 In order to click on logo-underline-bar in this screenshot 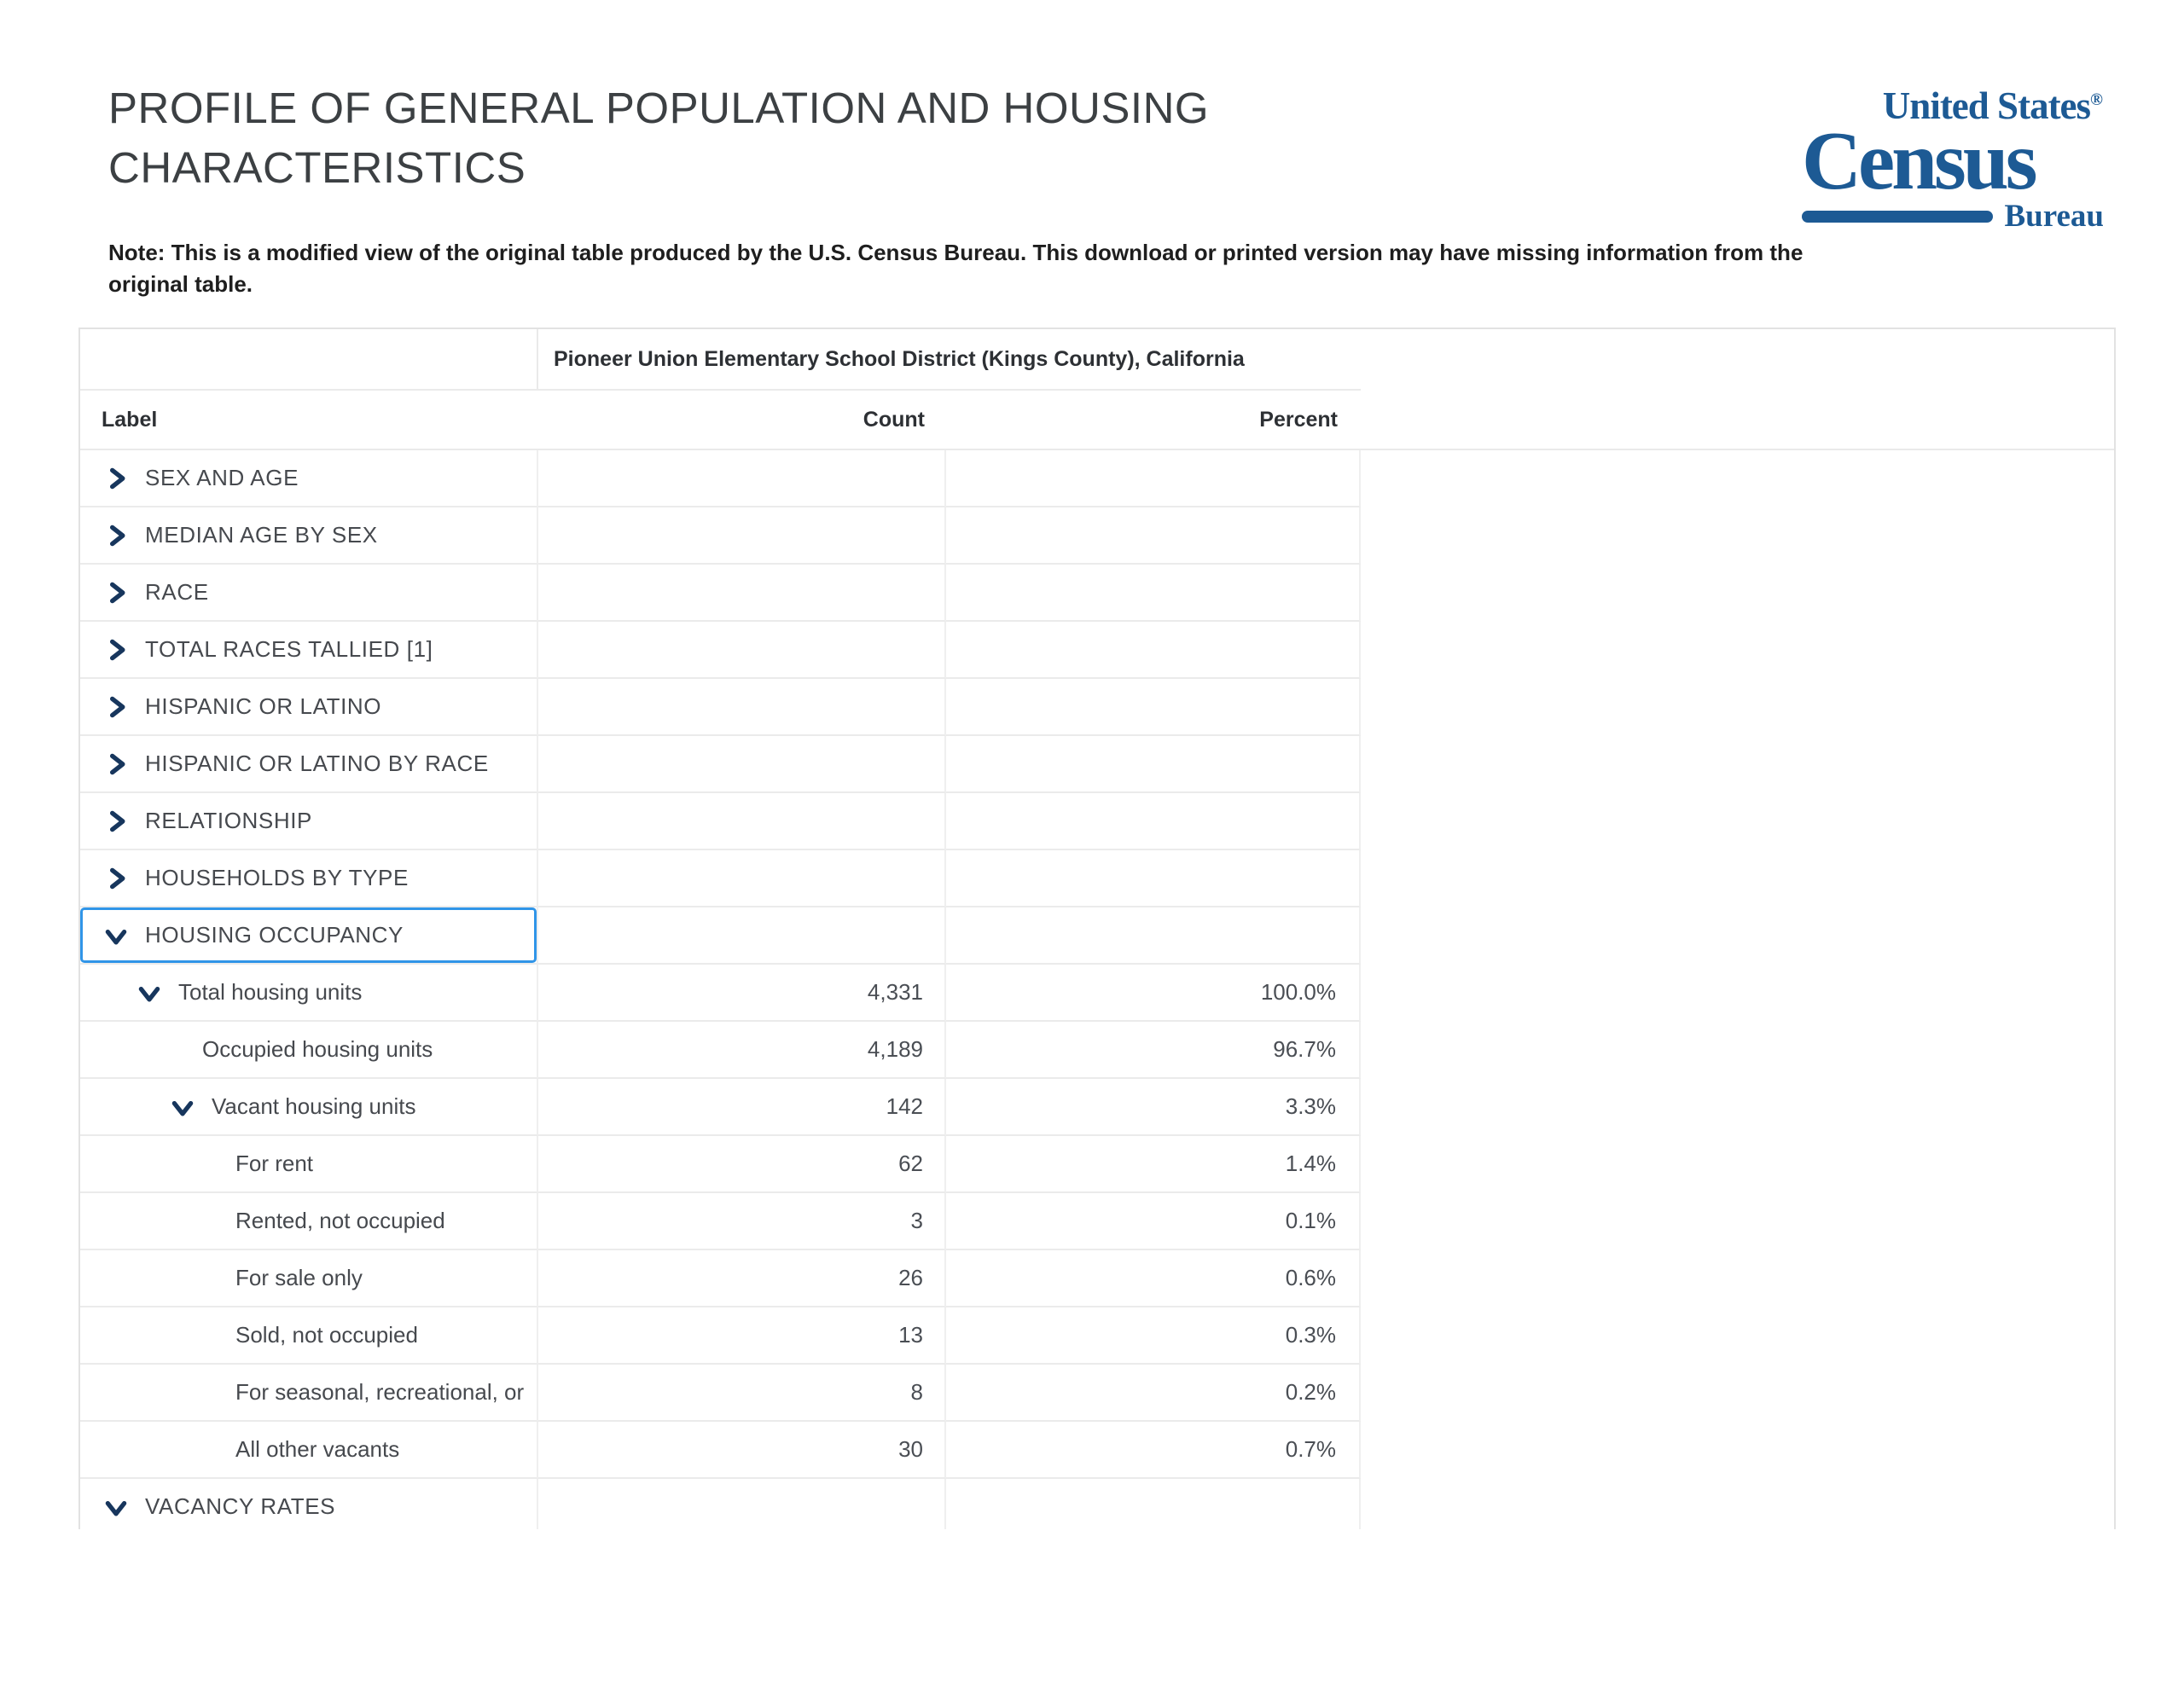, I will do `click(1898, 217)`.